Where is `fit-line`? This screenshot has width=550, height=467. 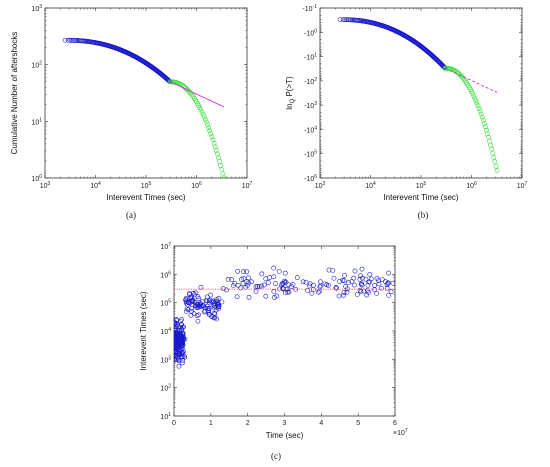 fit-line is located at coordinates (471, 80).